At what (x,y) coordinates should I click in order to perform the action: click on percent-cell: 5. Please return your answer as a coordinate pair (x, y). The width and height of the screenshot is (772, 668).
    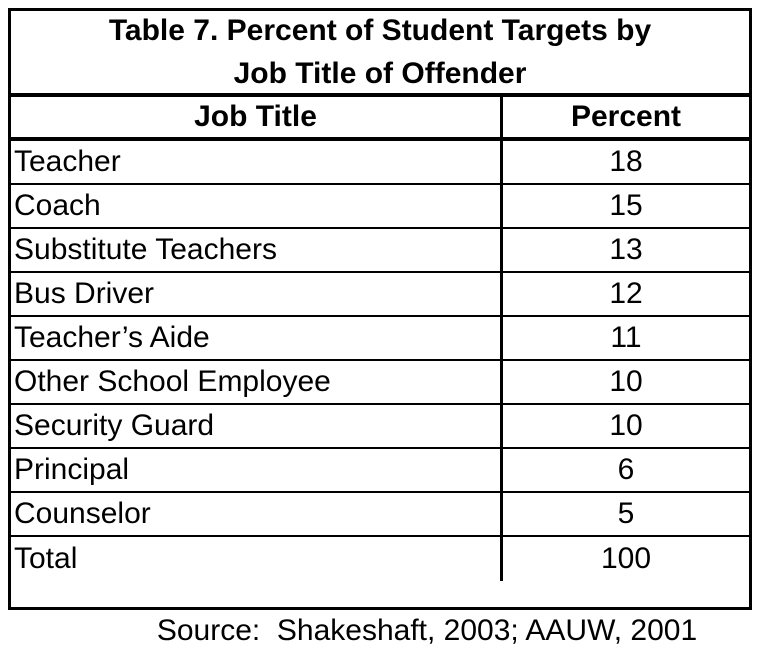
    Looking at the image, I should click on (626, 513).